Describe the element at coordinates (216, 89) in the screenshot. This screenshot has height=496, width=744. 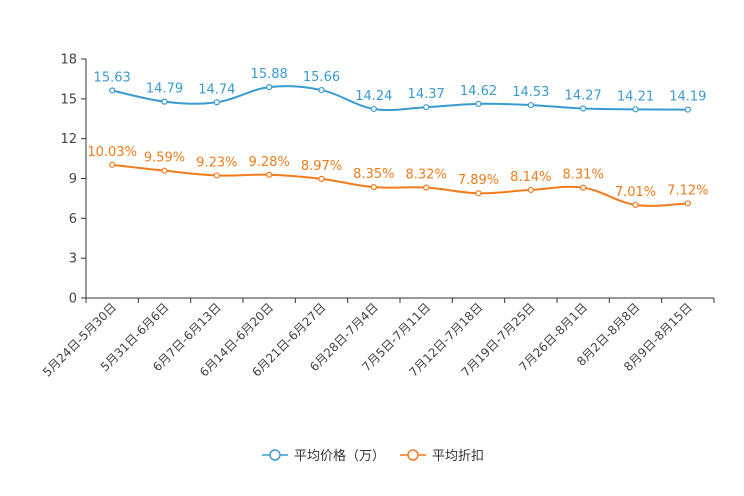
I see `data-label: 14.74` at that location.